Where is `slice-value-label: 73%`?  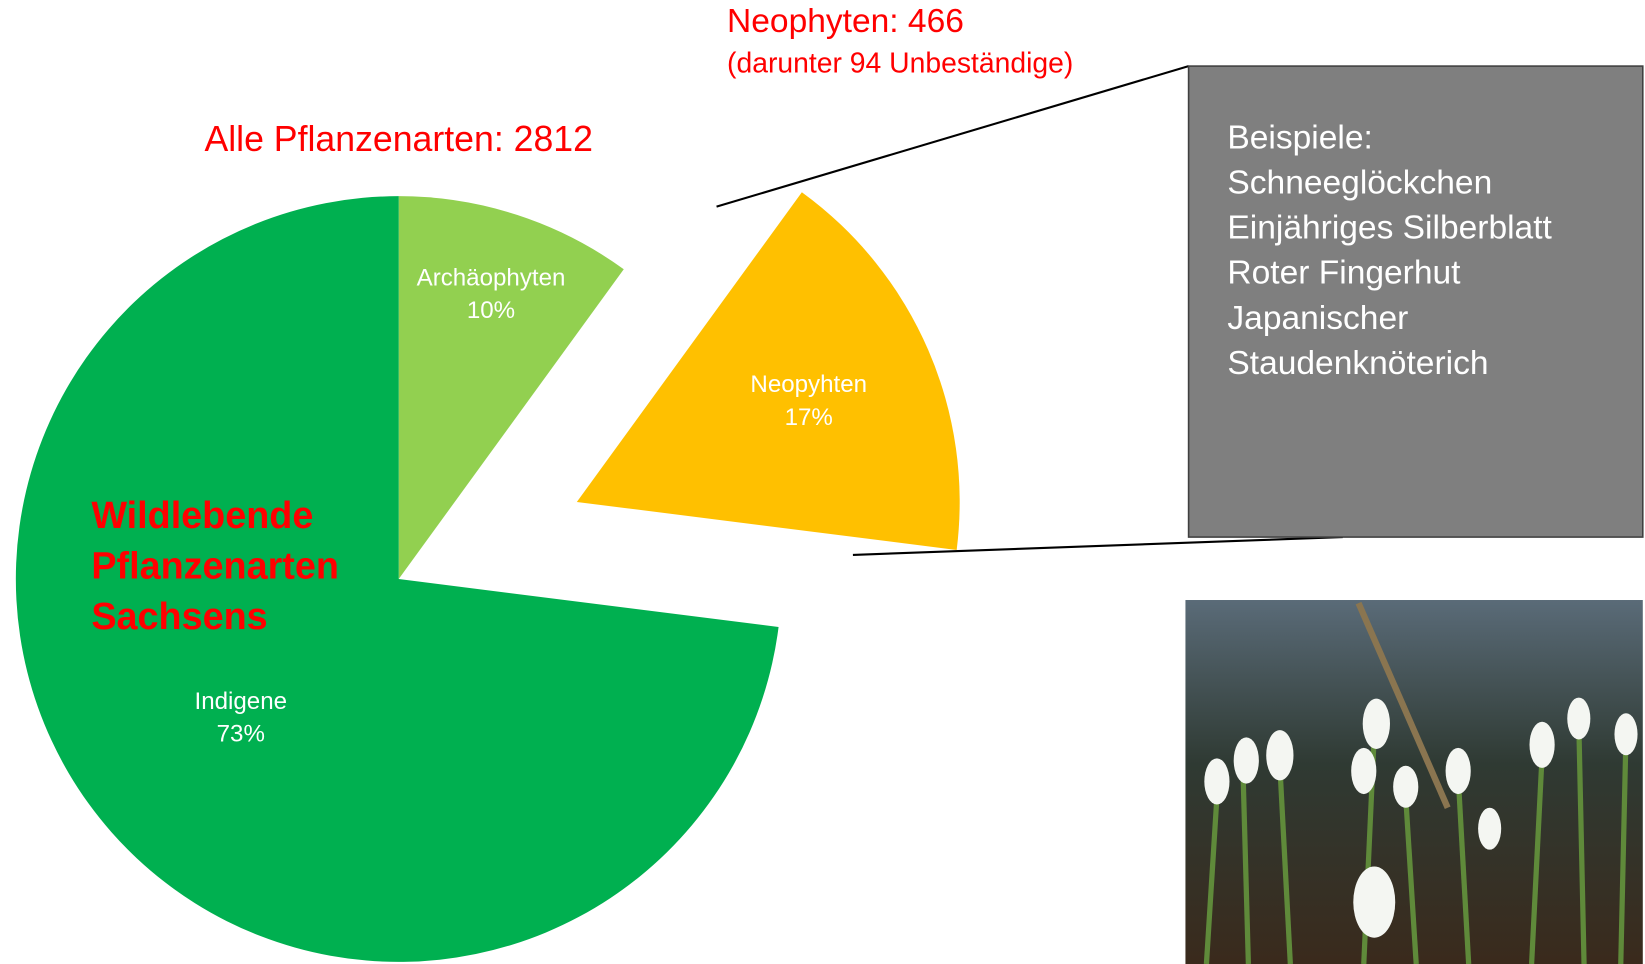
slice-value-label: 73% is located at coordinates (241, 733).